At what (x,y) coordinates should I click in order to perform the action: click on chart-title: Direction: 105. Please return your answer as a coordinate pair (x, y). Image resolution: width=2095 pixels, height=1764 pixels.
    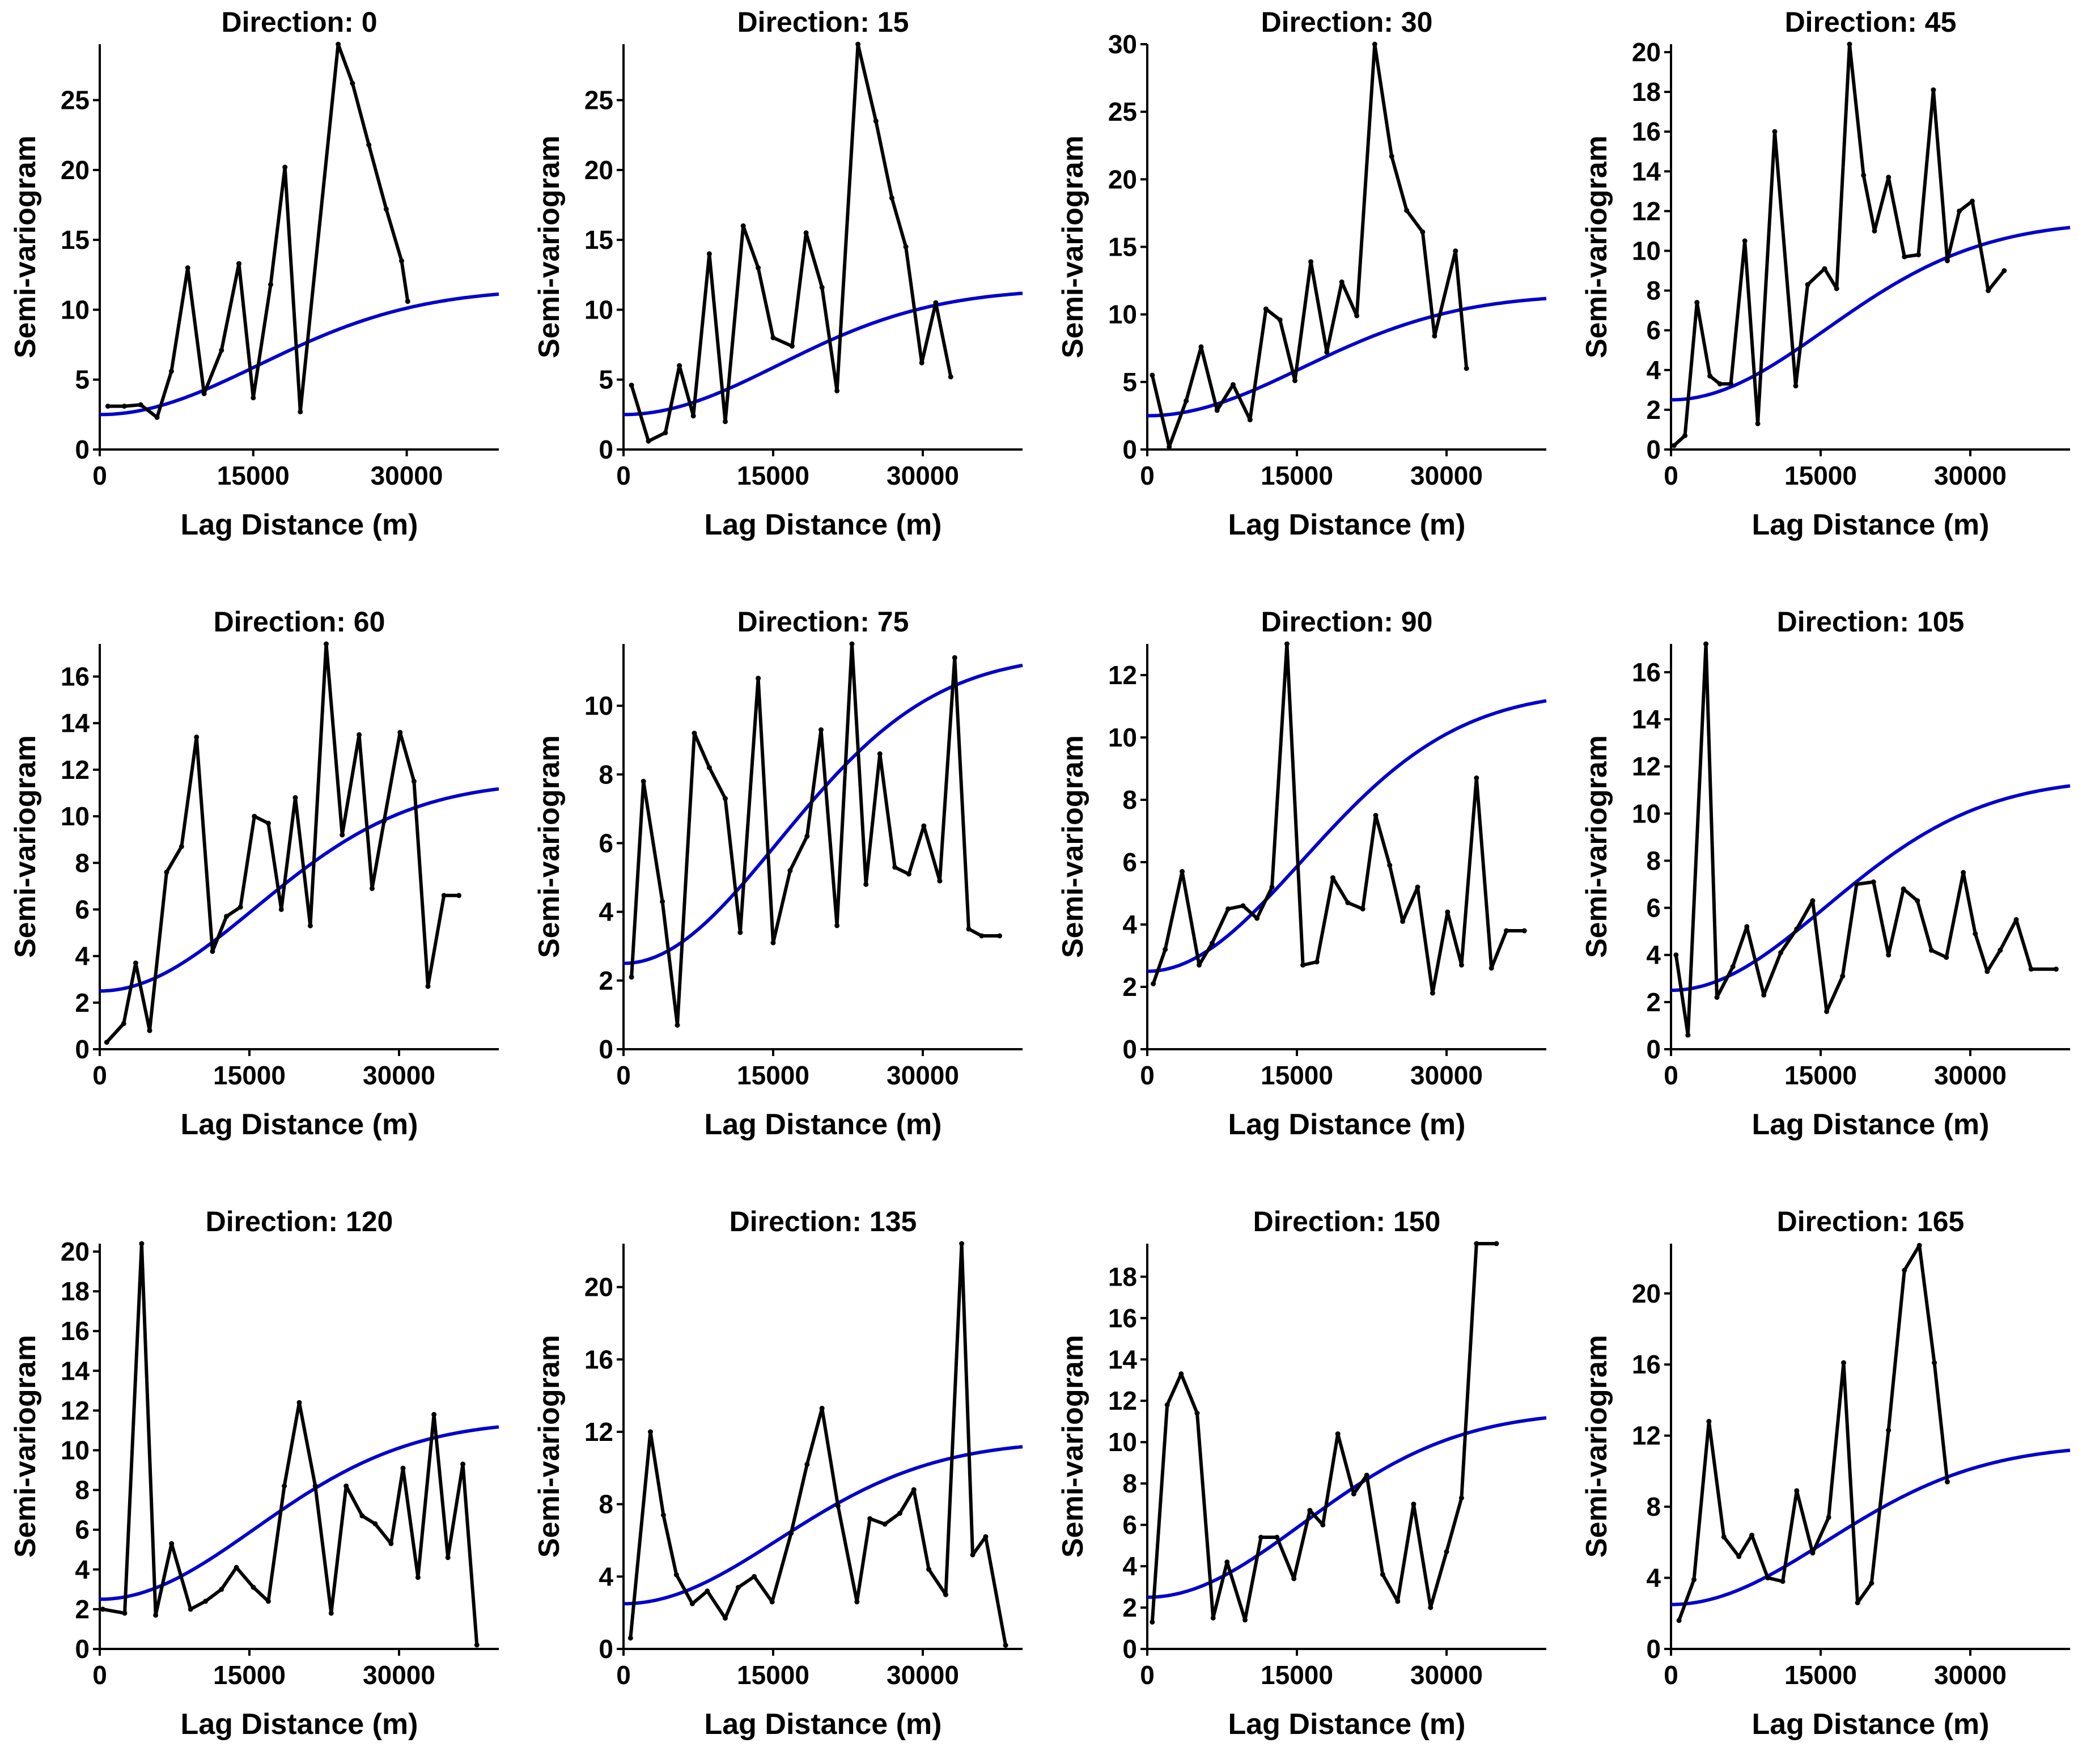
    Looking at the image, I should click on (1871, 622).